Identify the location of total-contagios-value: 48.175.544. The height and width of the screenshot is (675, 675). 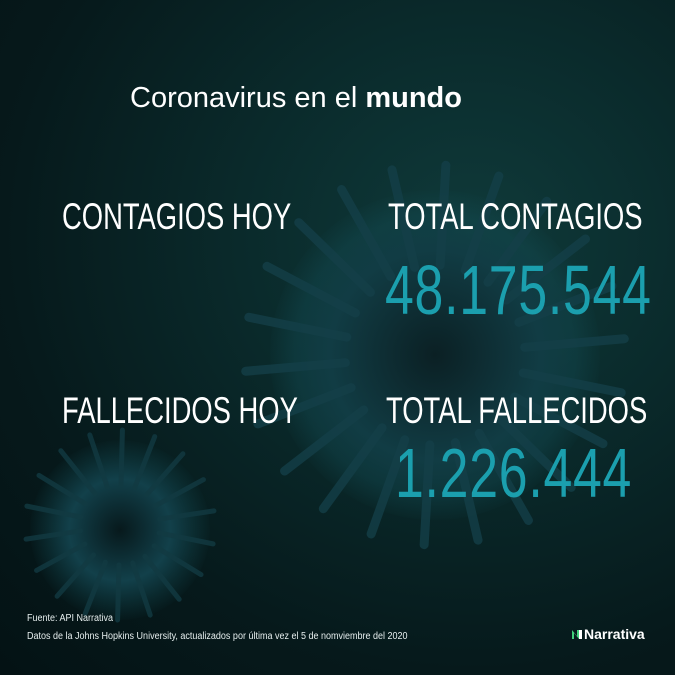
(518, 290).